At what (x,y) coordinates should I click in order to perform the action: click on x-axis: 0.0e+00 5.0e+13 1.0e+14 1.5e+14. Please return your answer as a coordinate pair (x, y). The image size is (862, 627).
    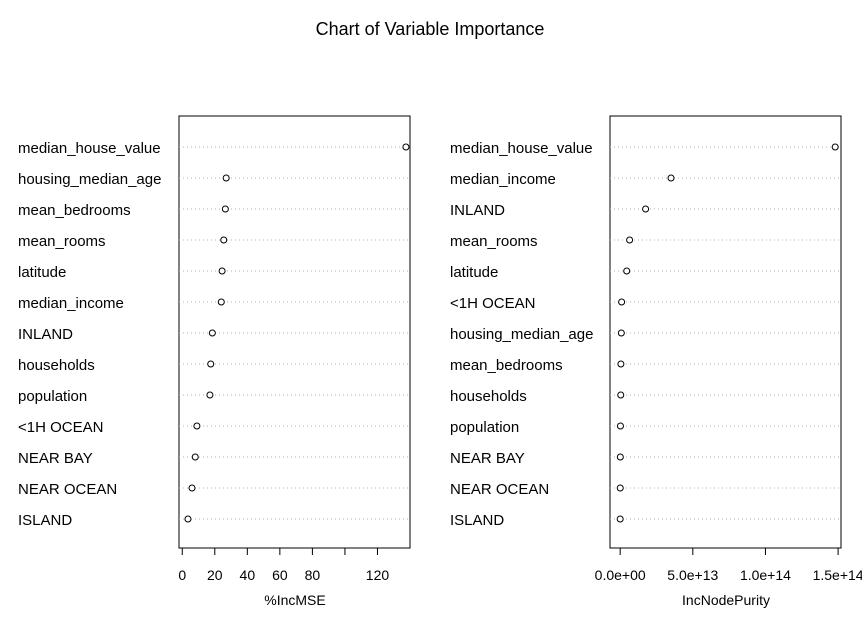
    Looking at the image, I should click on (728, 565).